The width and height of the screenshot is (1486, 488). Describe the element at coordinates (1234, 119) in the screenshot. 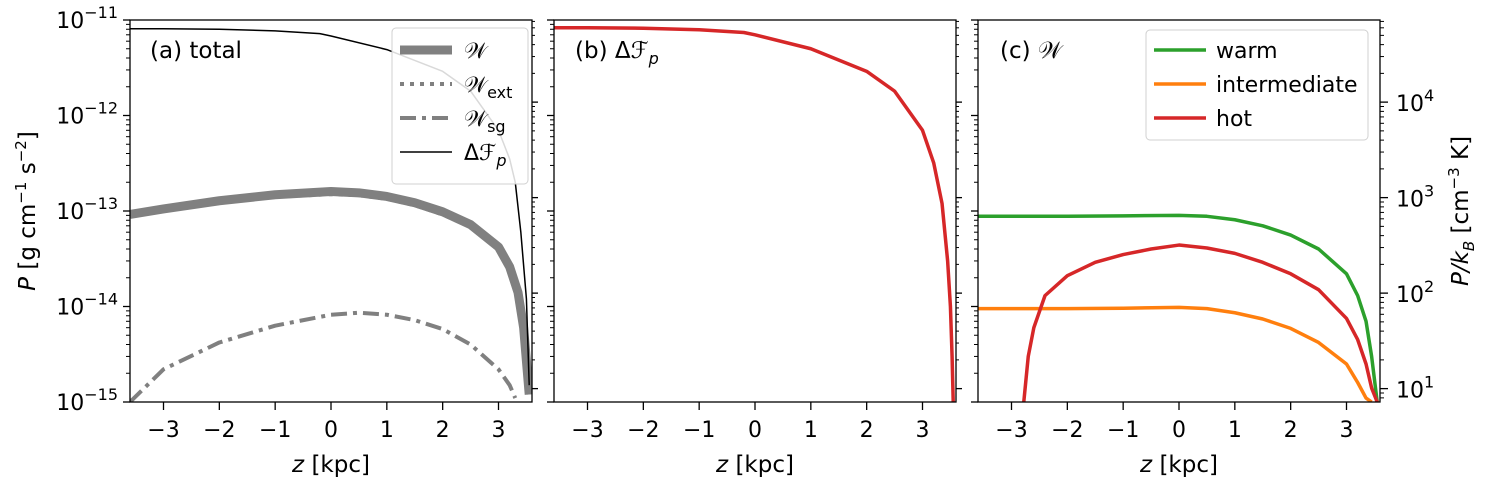

I see `legend-label: hot` at that location.